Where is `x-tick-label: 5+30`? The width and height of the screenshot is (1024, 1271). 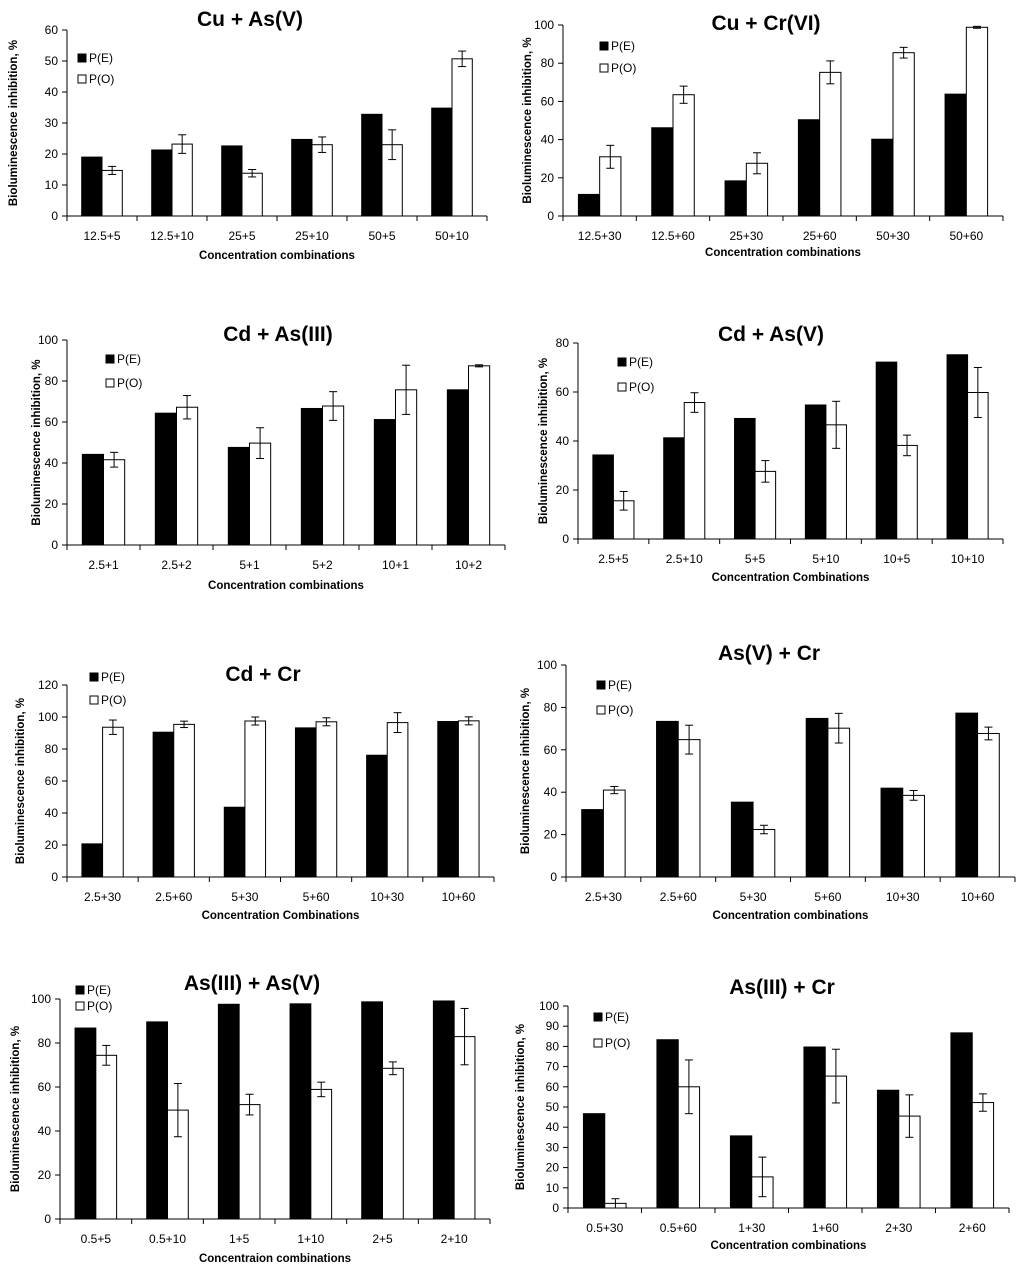 x-tick-label: 5+30 is located at coordinates (244, 897).